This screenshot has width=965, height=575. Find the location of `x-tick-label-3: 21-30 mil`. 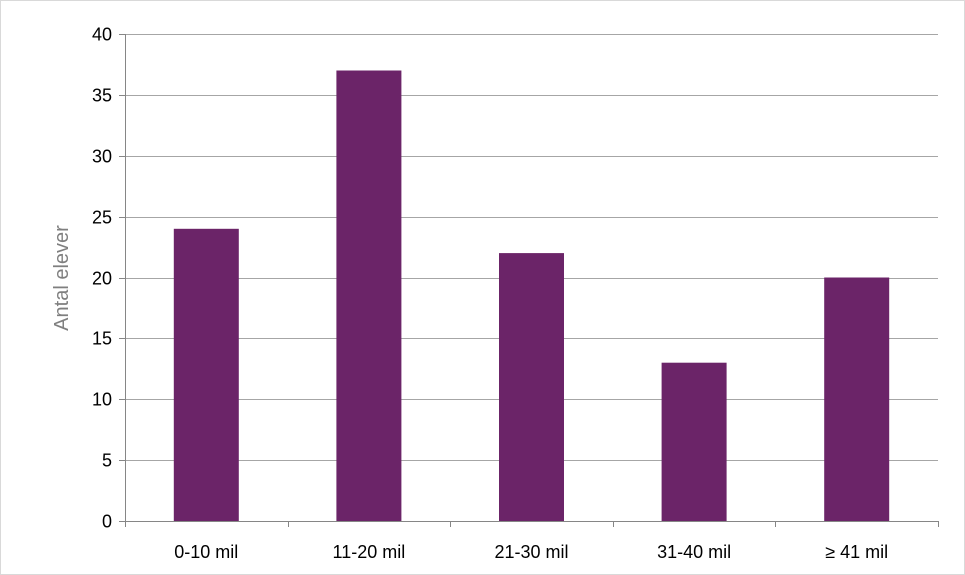

x-tick-label-3: 21-30 mil is located at coordinates (531, 552).